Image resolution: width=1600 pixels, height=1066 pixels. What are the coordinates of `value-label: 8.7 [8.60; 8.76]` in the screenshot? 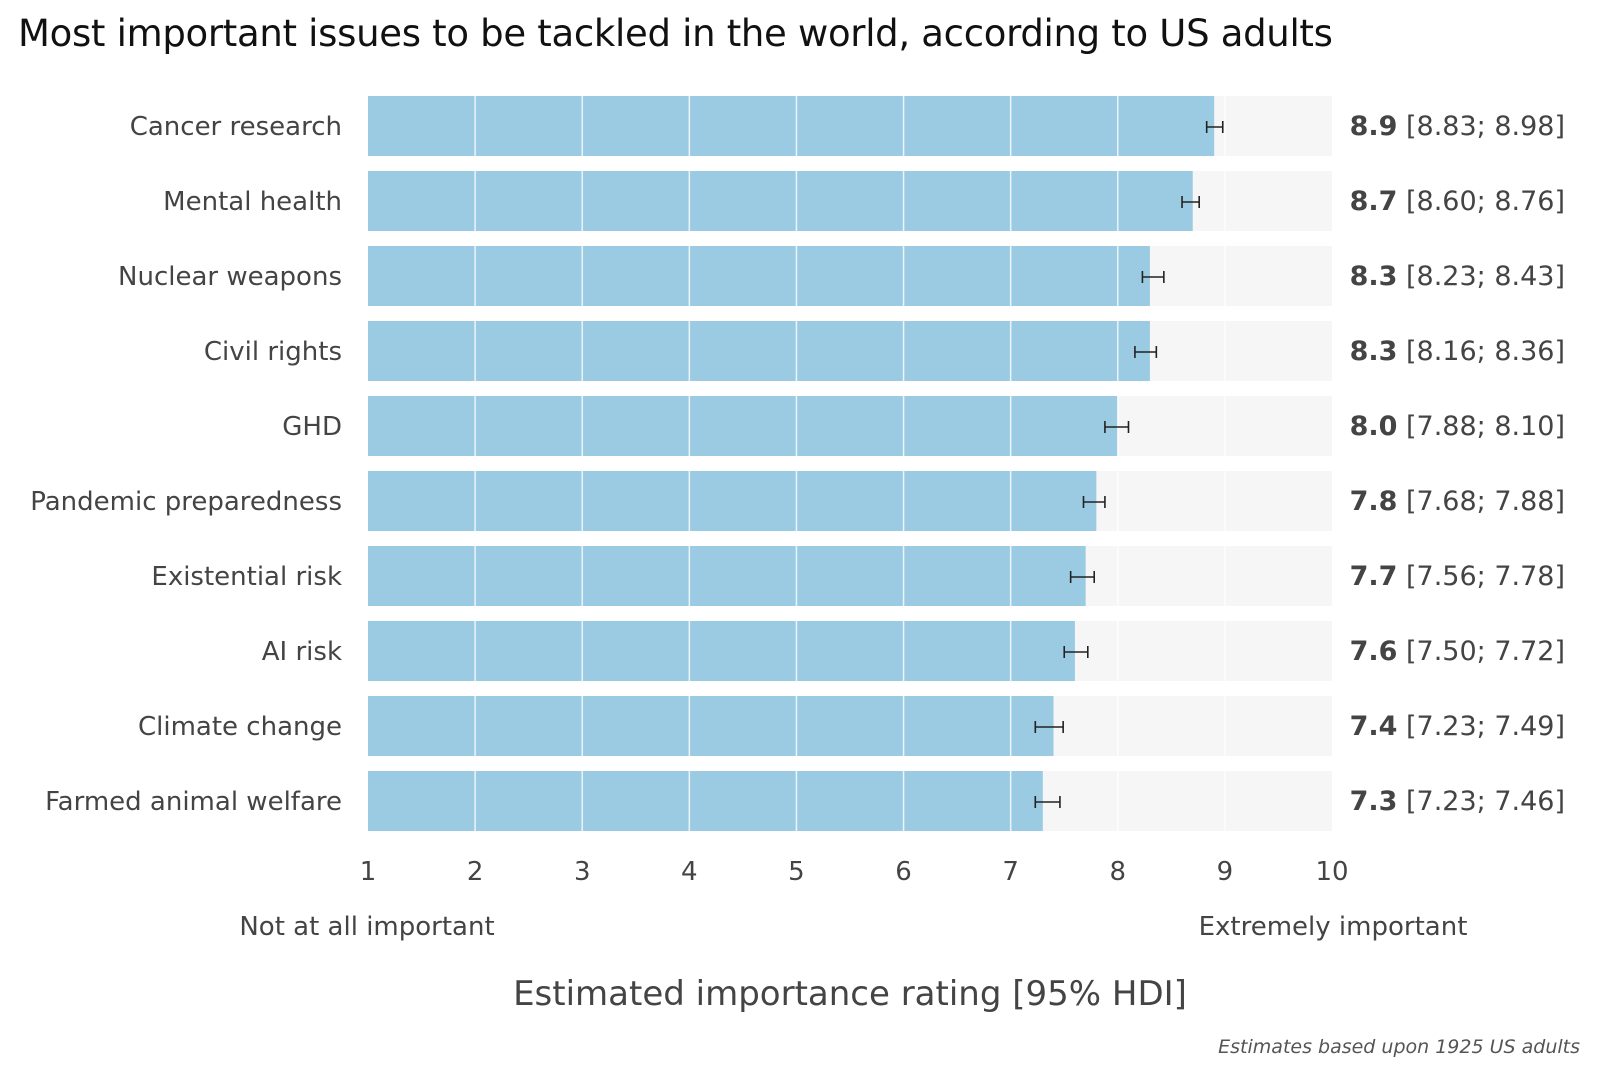 It's located at (1457, 201).